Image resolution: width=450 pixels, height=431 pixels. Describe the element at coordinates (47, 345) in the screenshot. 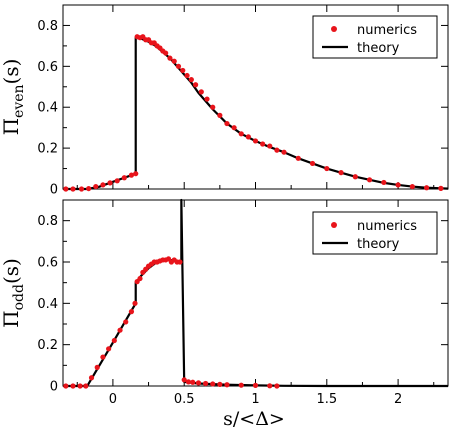

I see `ytick-label-1-1: 0.2` at that location.